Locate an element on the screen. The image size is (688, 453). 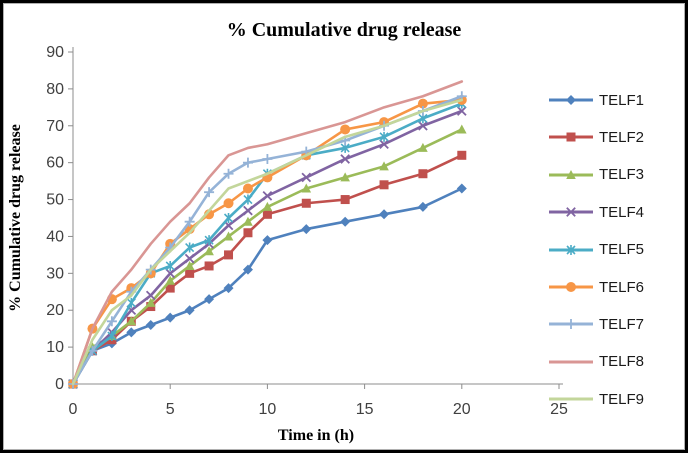
y-axis-title: % Cumulative drug release is located at coordinates (15, 218).